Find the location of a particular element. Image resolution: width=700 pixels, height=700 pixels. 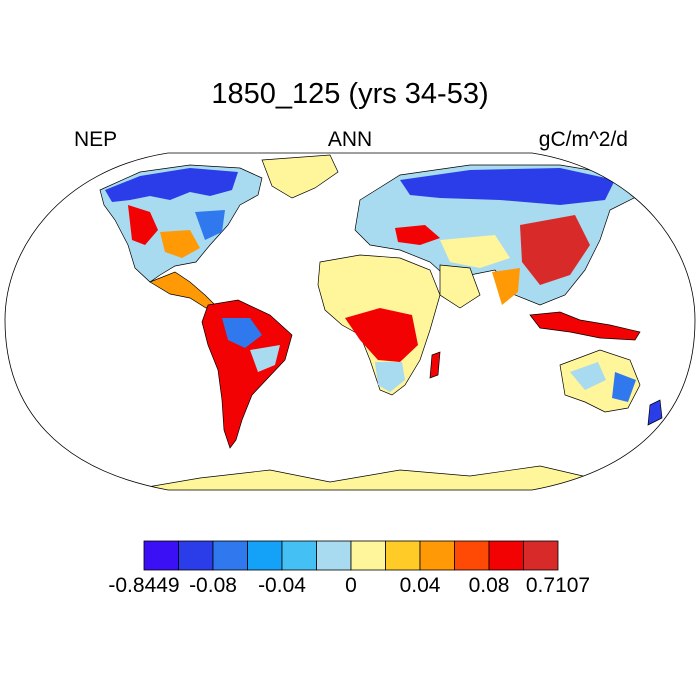

map-title: 1850_125 (yrs 34-53) is located at coordinates (350, 94).